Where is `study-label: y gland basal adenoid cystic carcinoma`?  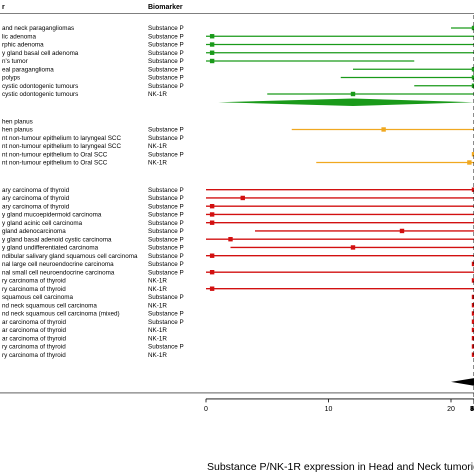
study-label: y gland basal adenoid cystic carcinoma is located at coordinates (57, 239).